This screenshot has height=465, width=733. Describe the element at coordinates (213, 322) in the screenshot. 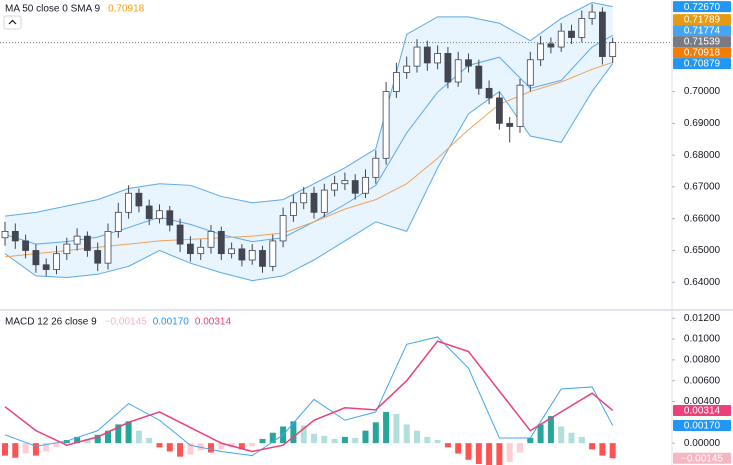

I see `legend-value: 0.00314` at that location.